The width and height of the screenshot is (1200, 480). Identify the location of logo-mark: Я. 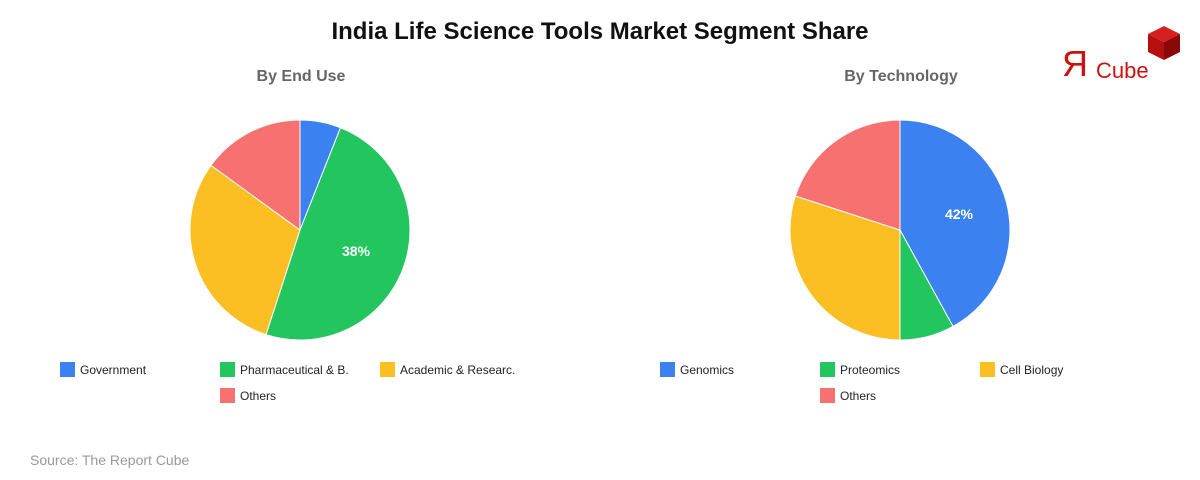
(1075, 63).